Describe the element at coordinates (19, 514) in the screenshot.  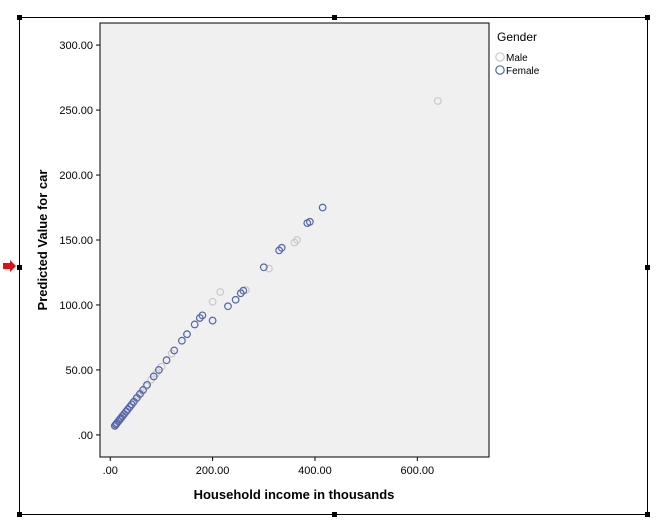
I see `resize-handle-bottom-left` at that location.